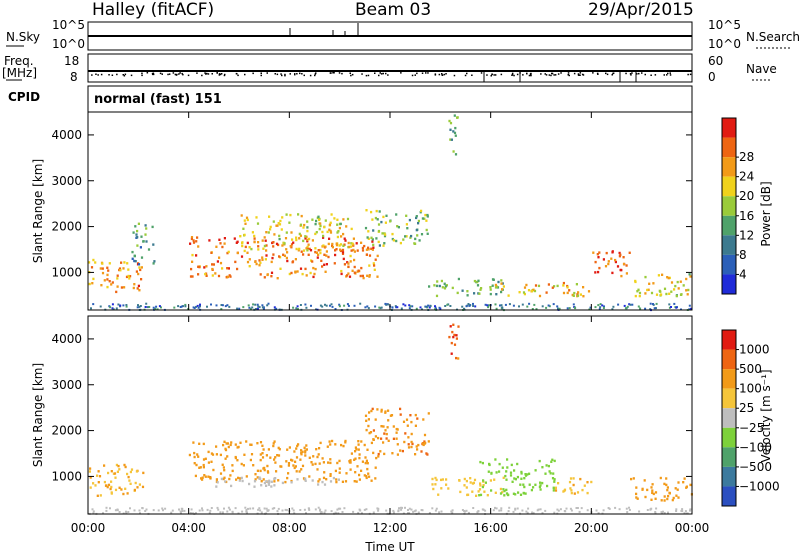  I want to click on velocity-colorbar-label: Velocity [m s⁻¹], so click(766, 415).